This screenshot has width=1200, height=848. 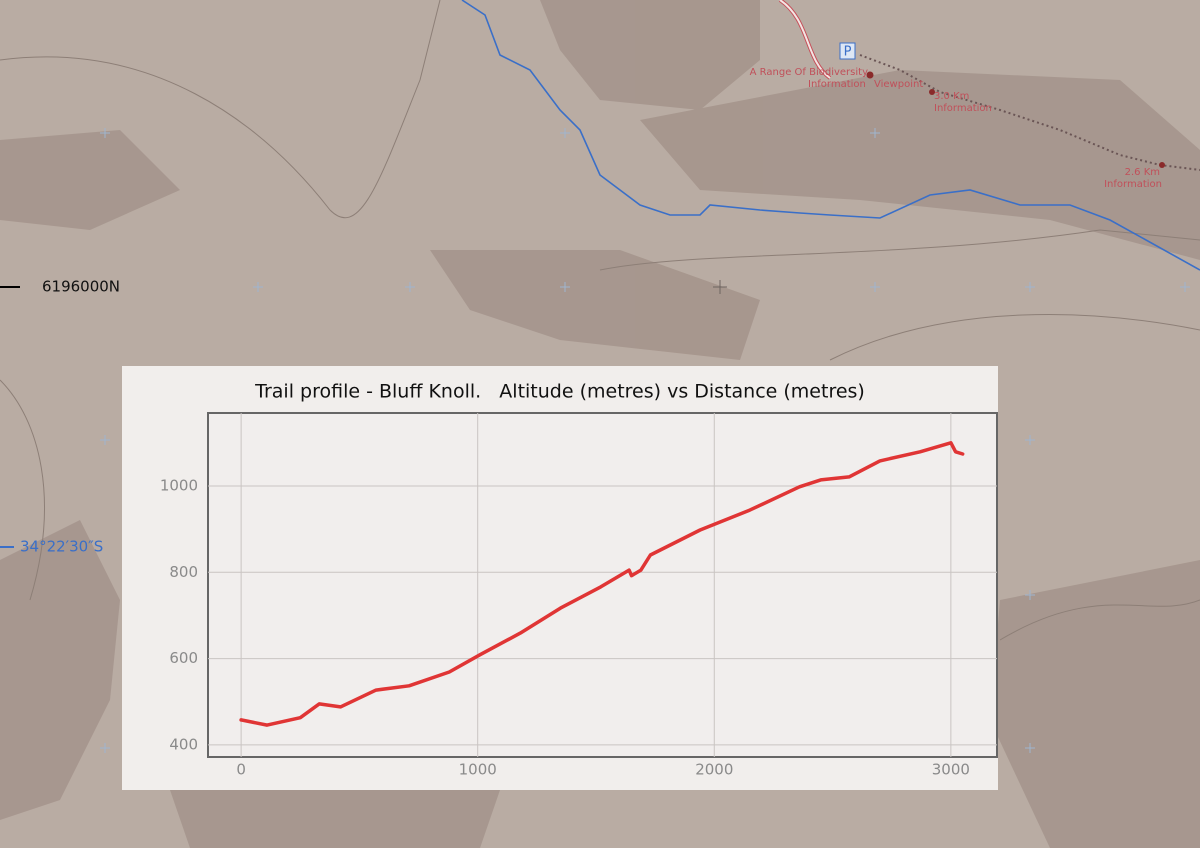 I want to click on parking-icon, so click(x=847, y=51).